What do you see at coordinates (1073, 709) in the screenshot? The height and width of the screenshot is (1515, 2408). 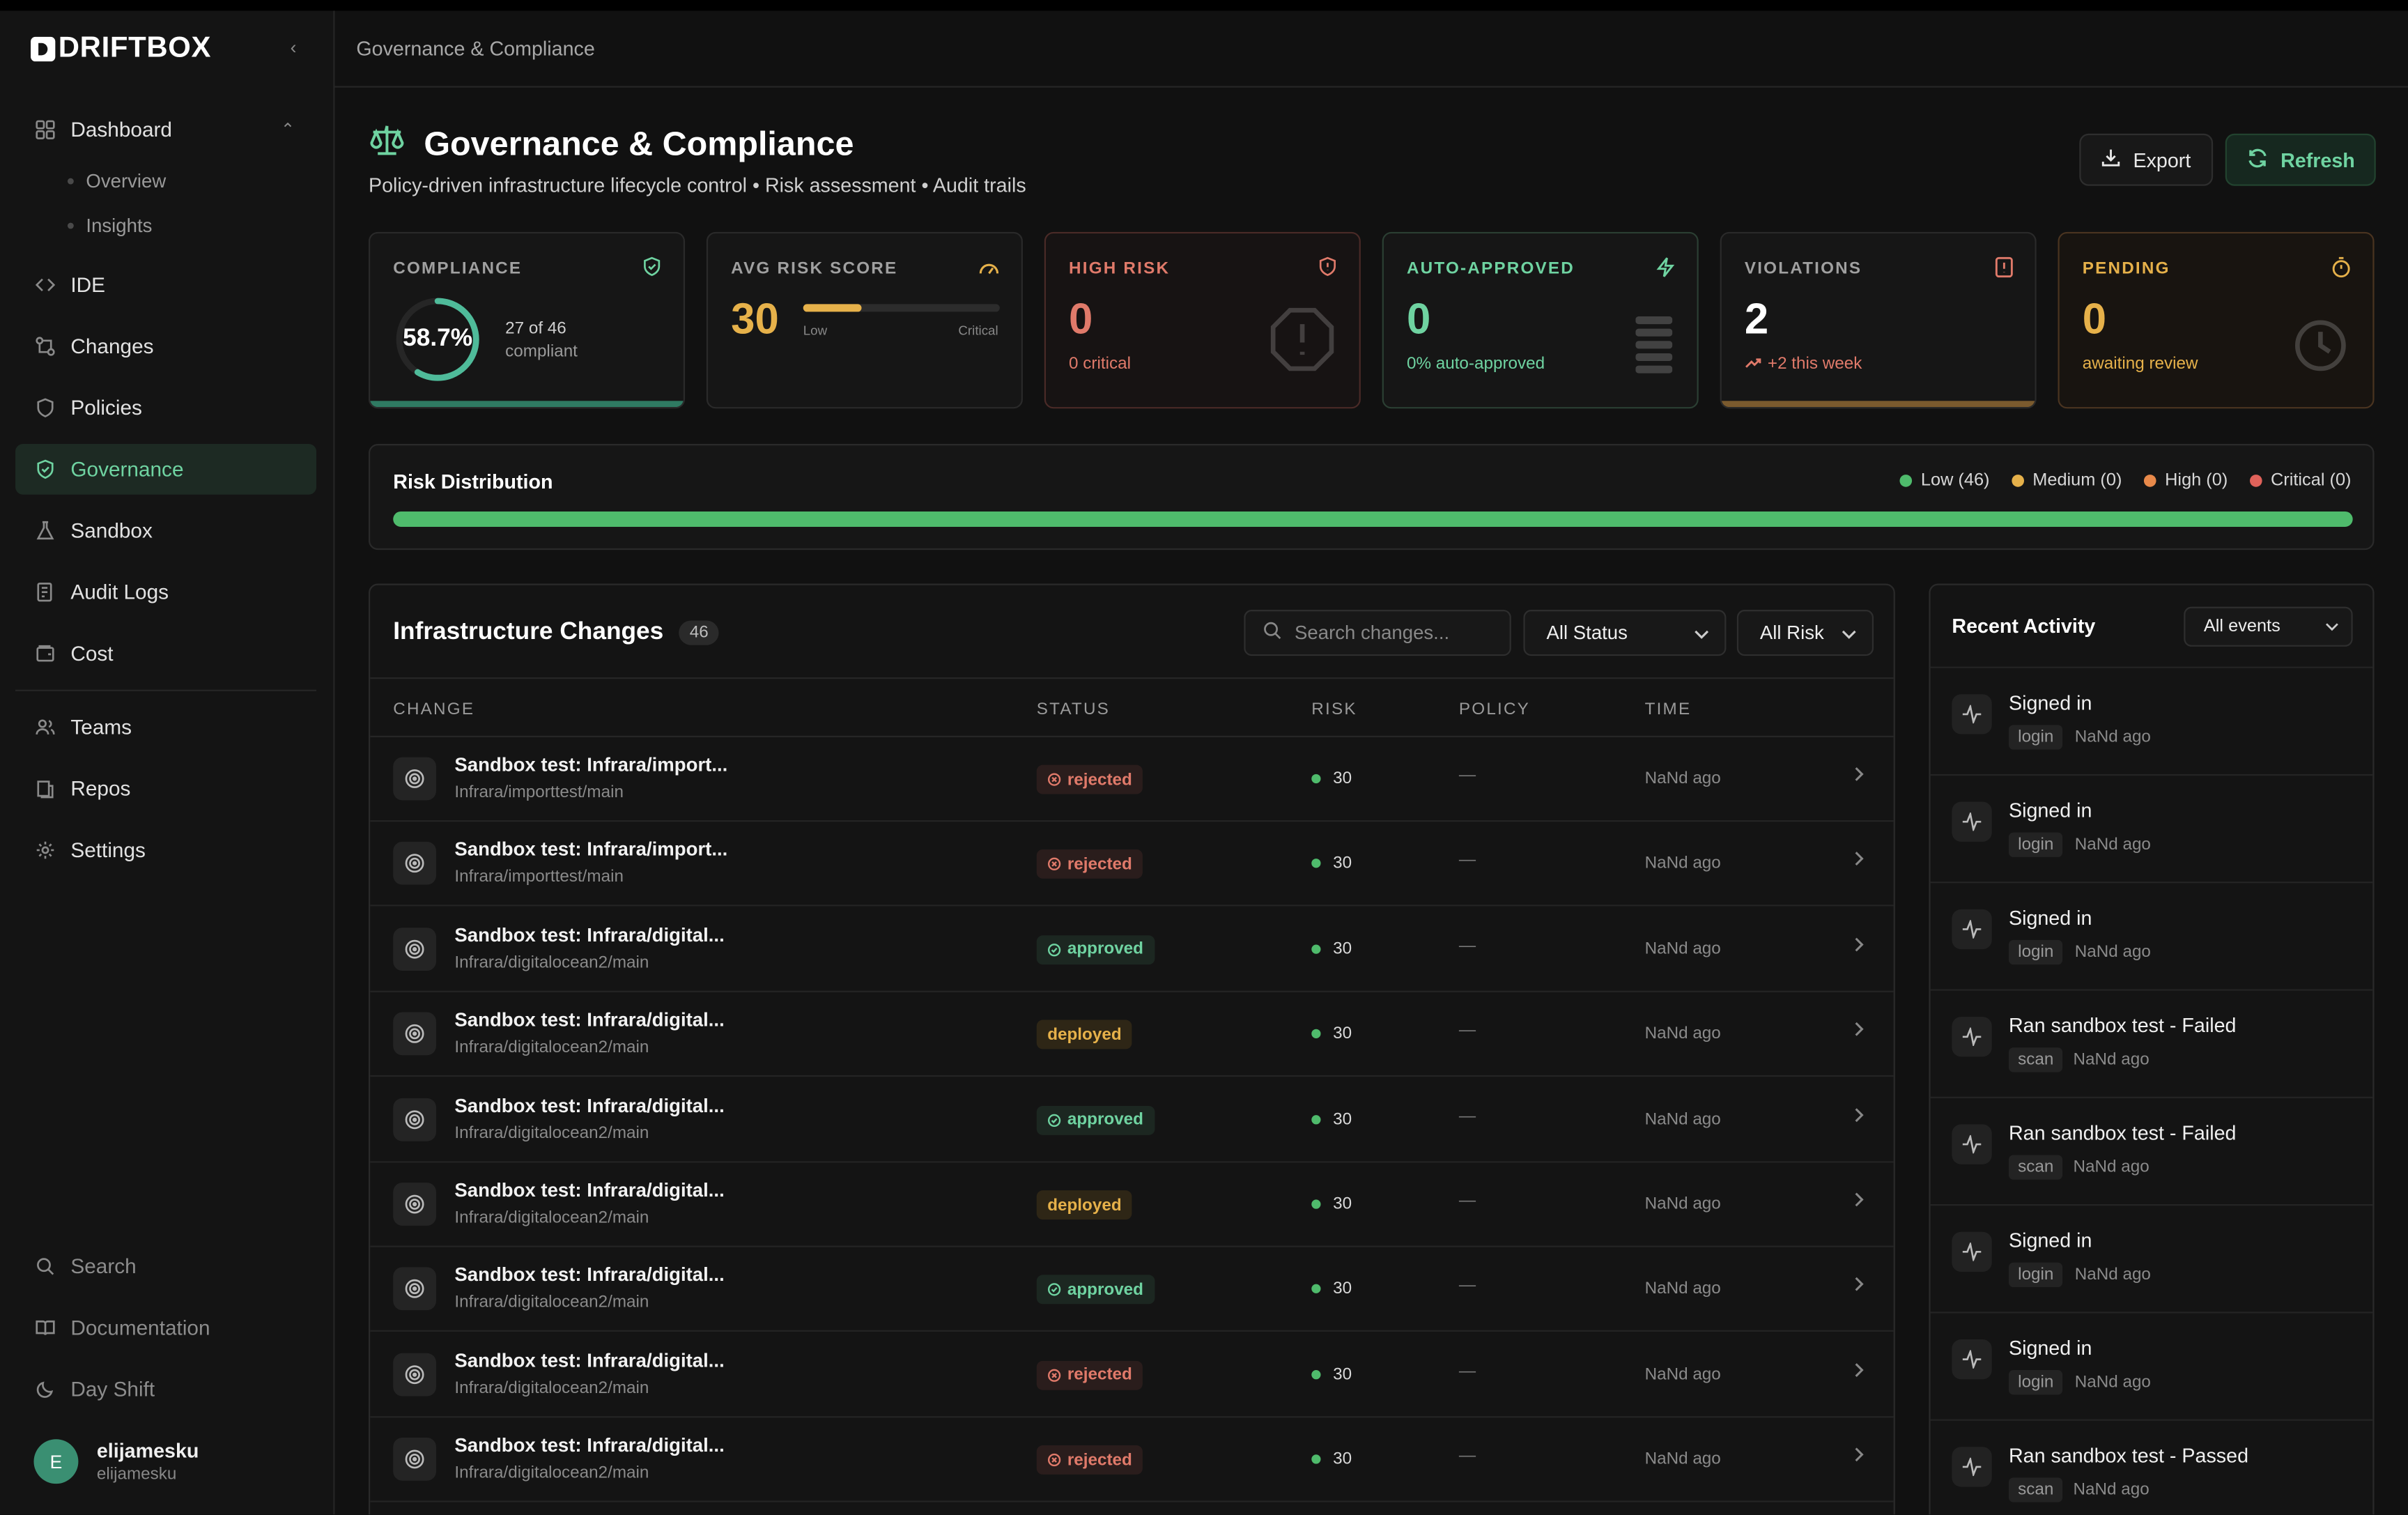 I see `column-status: STATUS` at bounding box center [1073, 709].